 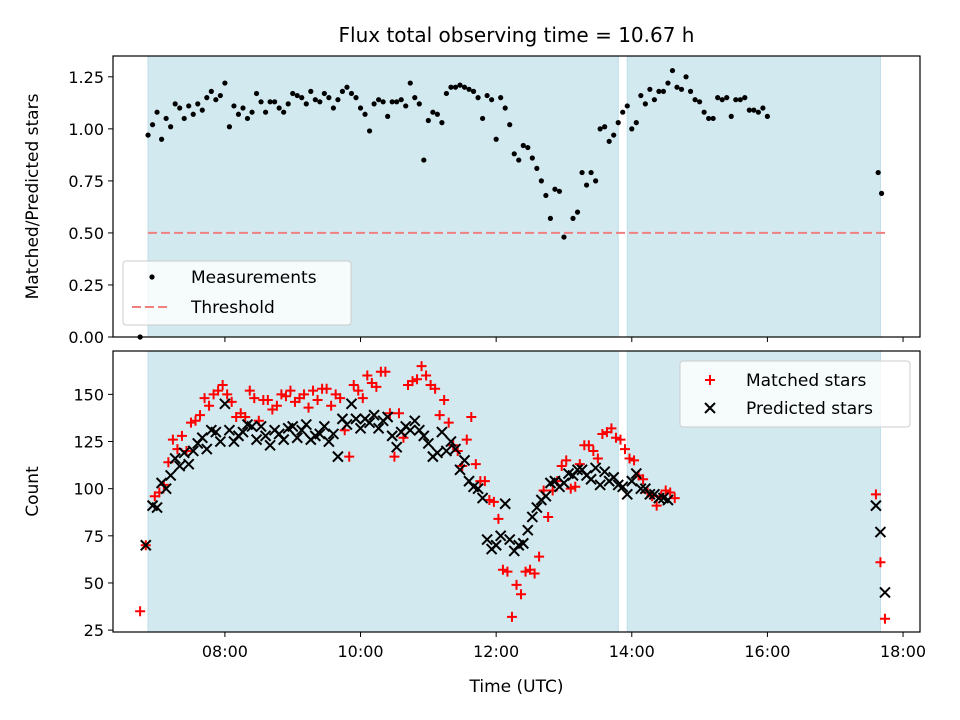 What do you see at coordinates (767, 651) in the screenshot?
I see `x-tick-label: 16:00` at bounding box center [767, 651].